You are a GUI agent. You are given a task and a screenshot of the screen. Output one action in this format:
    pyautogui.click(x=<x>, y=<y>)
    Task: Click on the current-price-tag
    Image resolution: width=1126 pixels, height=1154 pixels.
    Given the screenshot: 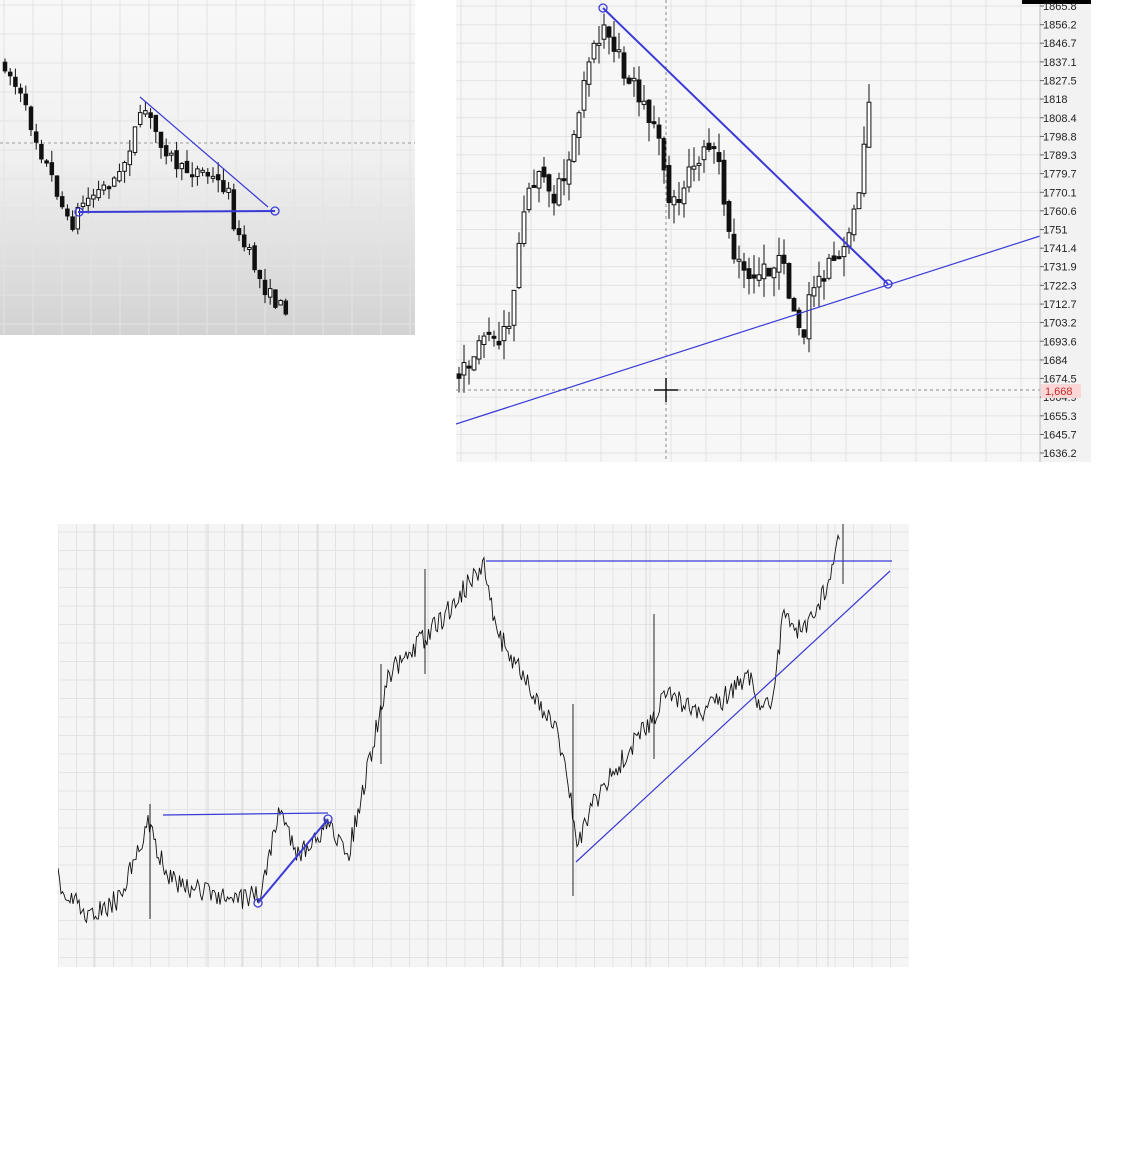 What is the action you would take?
    pyautogui.click(x=1061, y=391)
    